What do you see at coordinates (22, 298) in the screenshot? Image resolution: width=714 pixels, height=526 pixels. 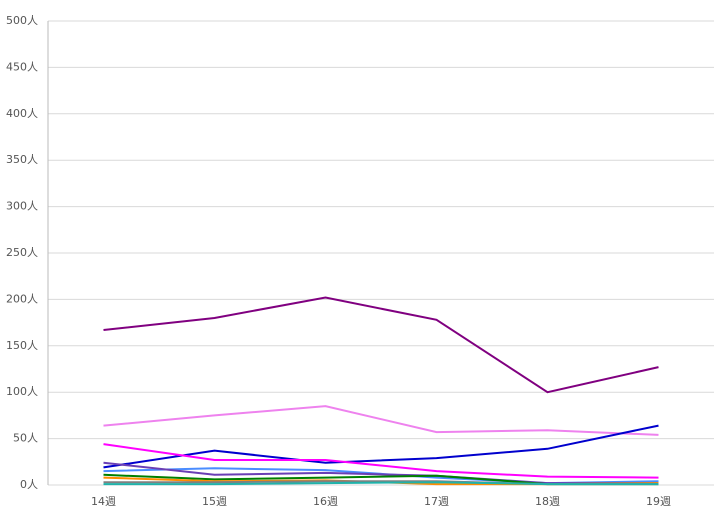 I see `y-tick-label: 200人` at bounding box center [22, 298].